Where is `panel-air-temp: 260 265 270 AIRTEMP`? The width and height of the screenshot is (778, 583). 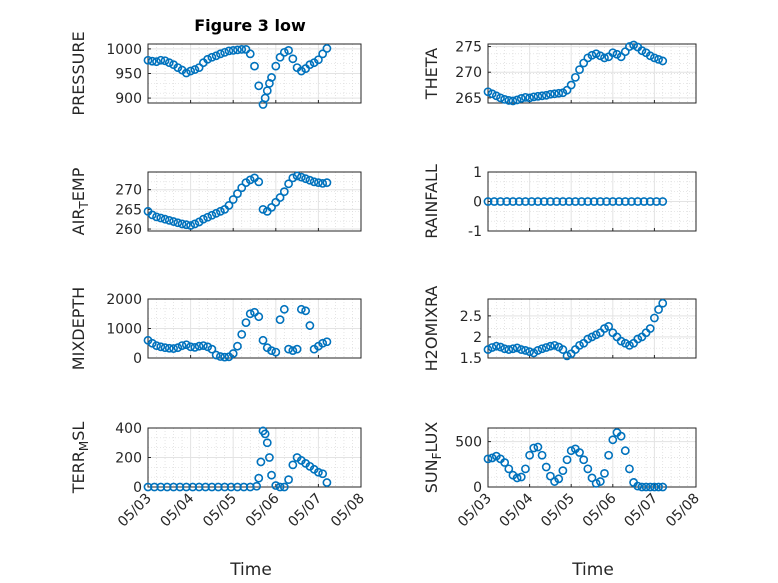 panel-air-temp: 260 265 270 AIRTEMP is located at coordinates (215, 202).